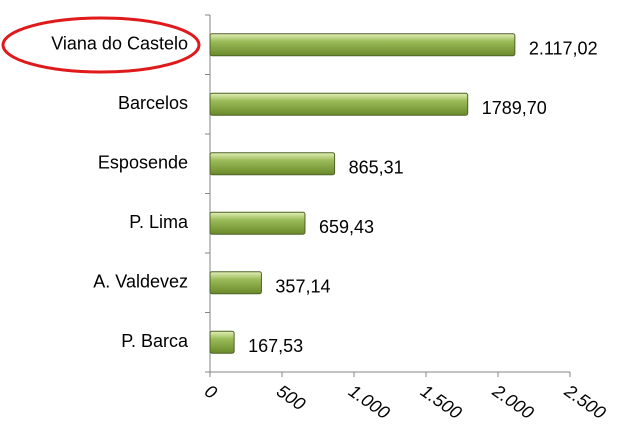 The width and height of the screenshot is (630, 438). What do you see at coordinates (140, 282) in the screenshot?
I see `y-tick-label: A. Valdevez` at bounding box center [140, 282].